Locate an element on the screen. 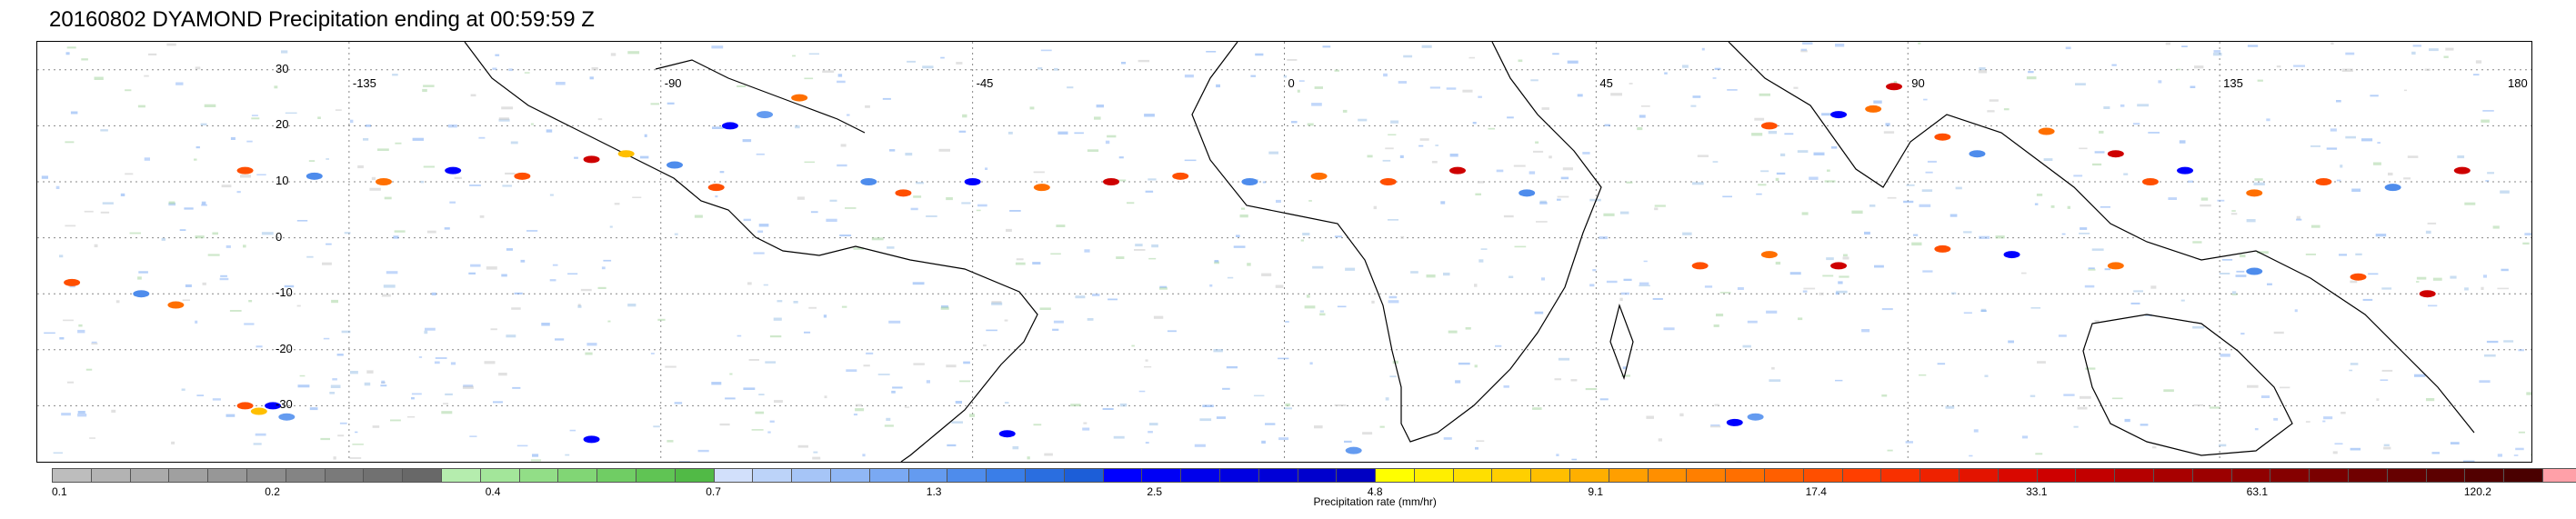  colorbar-tick-label: 0.2 is located at coordinates (272, 492).